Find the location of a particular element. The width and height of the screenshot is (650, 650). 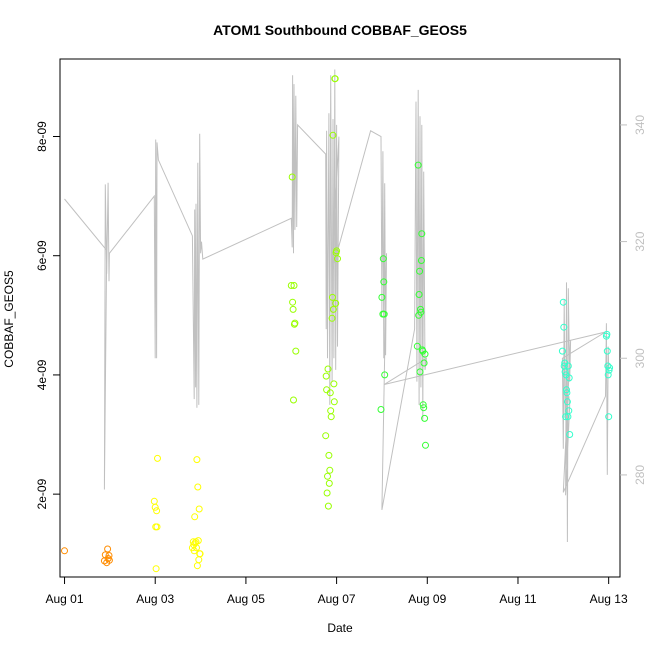

y2-tick-label: 320 is located at coordinates (640, 241).